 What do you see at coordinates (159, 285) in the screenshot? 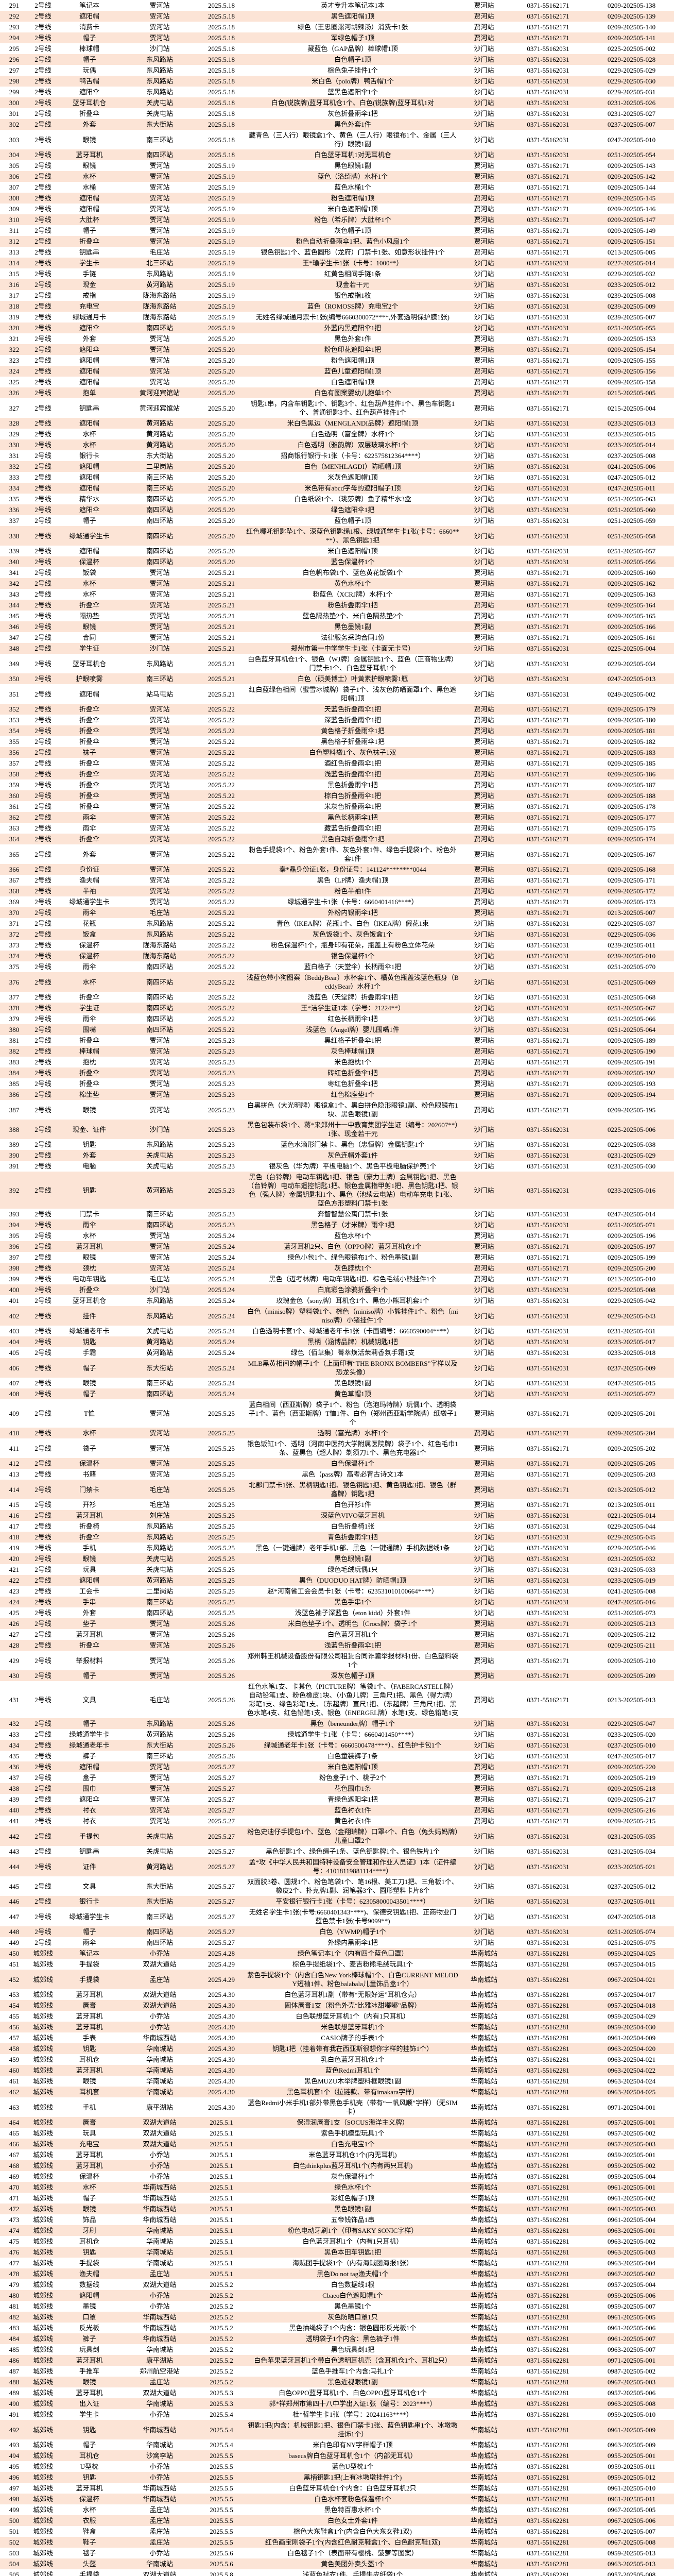
I see `found-station: 黄河路站` at bounding box center [159, 285].